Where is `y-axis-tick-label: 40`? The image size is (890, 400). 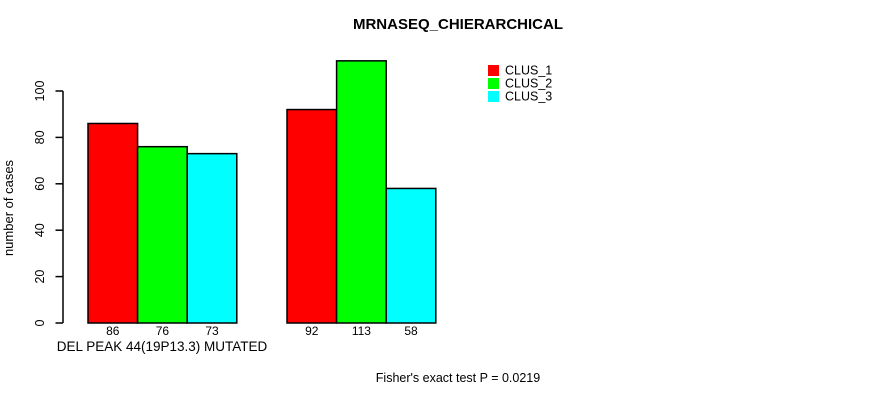
y-axis-tick-label: 40 is located at coordinates (40, 230).